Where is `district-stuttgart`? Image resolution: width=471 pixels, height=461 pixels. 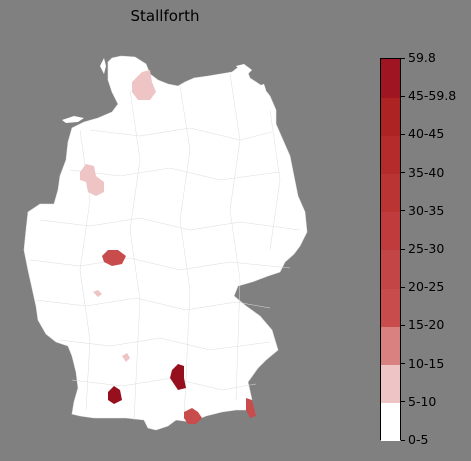 district-stuttgart is located at coordinates (126, 357).